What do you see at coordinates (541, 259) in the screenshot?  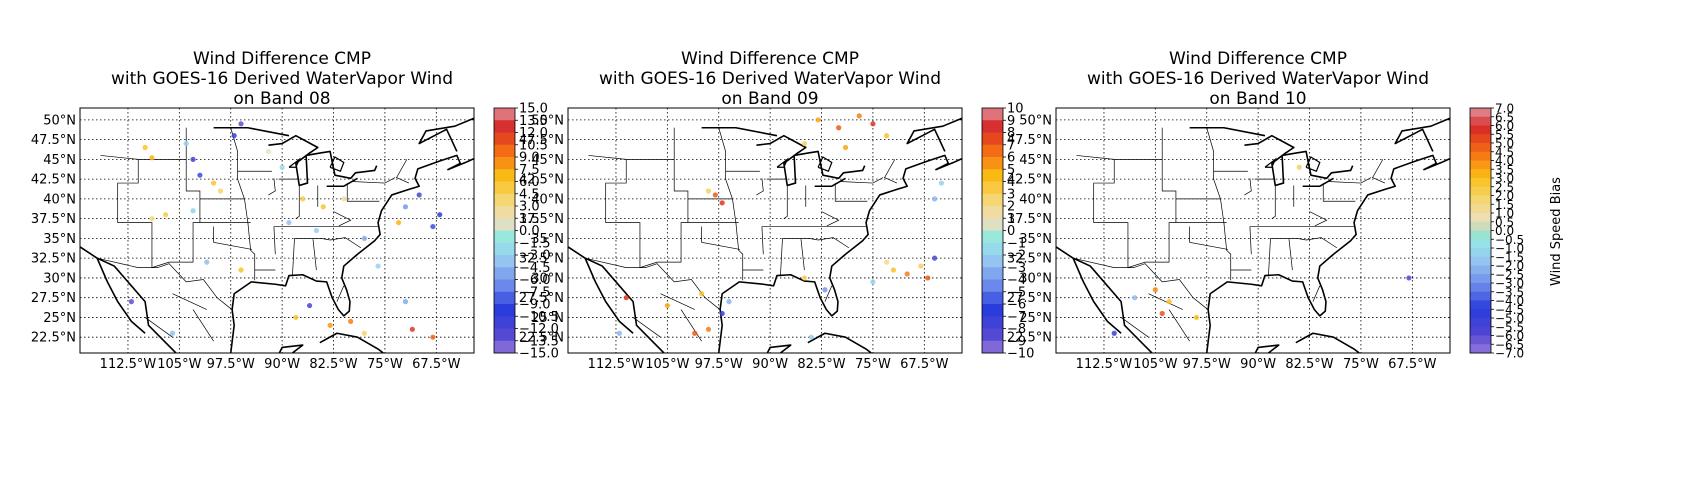 I see `lat-tick-label: 32.5°N` at bounding box center [541, 259].